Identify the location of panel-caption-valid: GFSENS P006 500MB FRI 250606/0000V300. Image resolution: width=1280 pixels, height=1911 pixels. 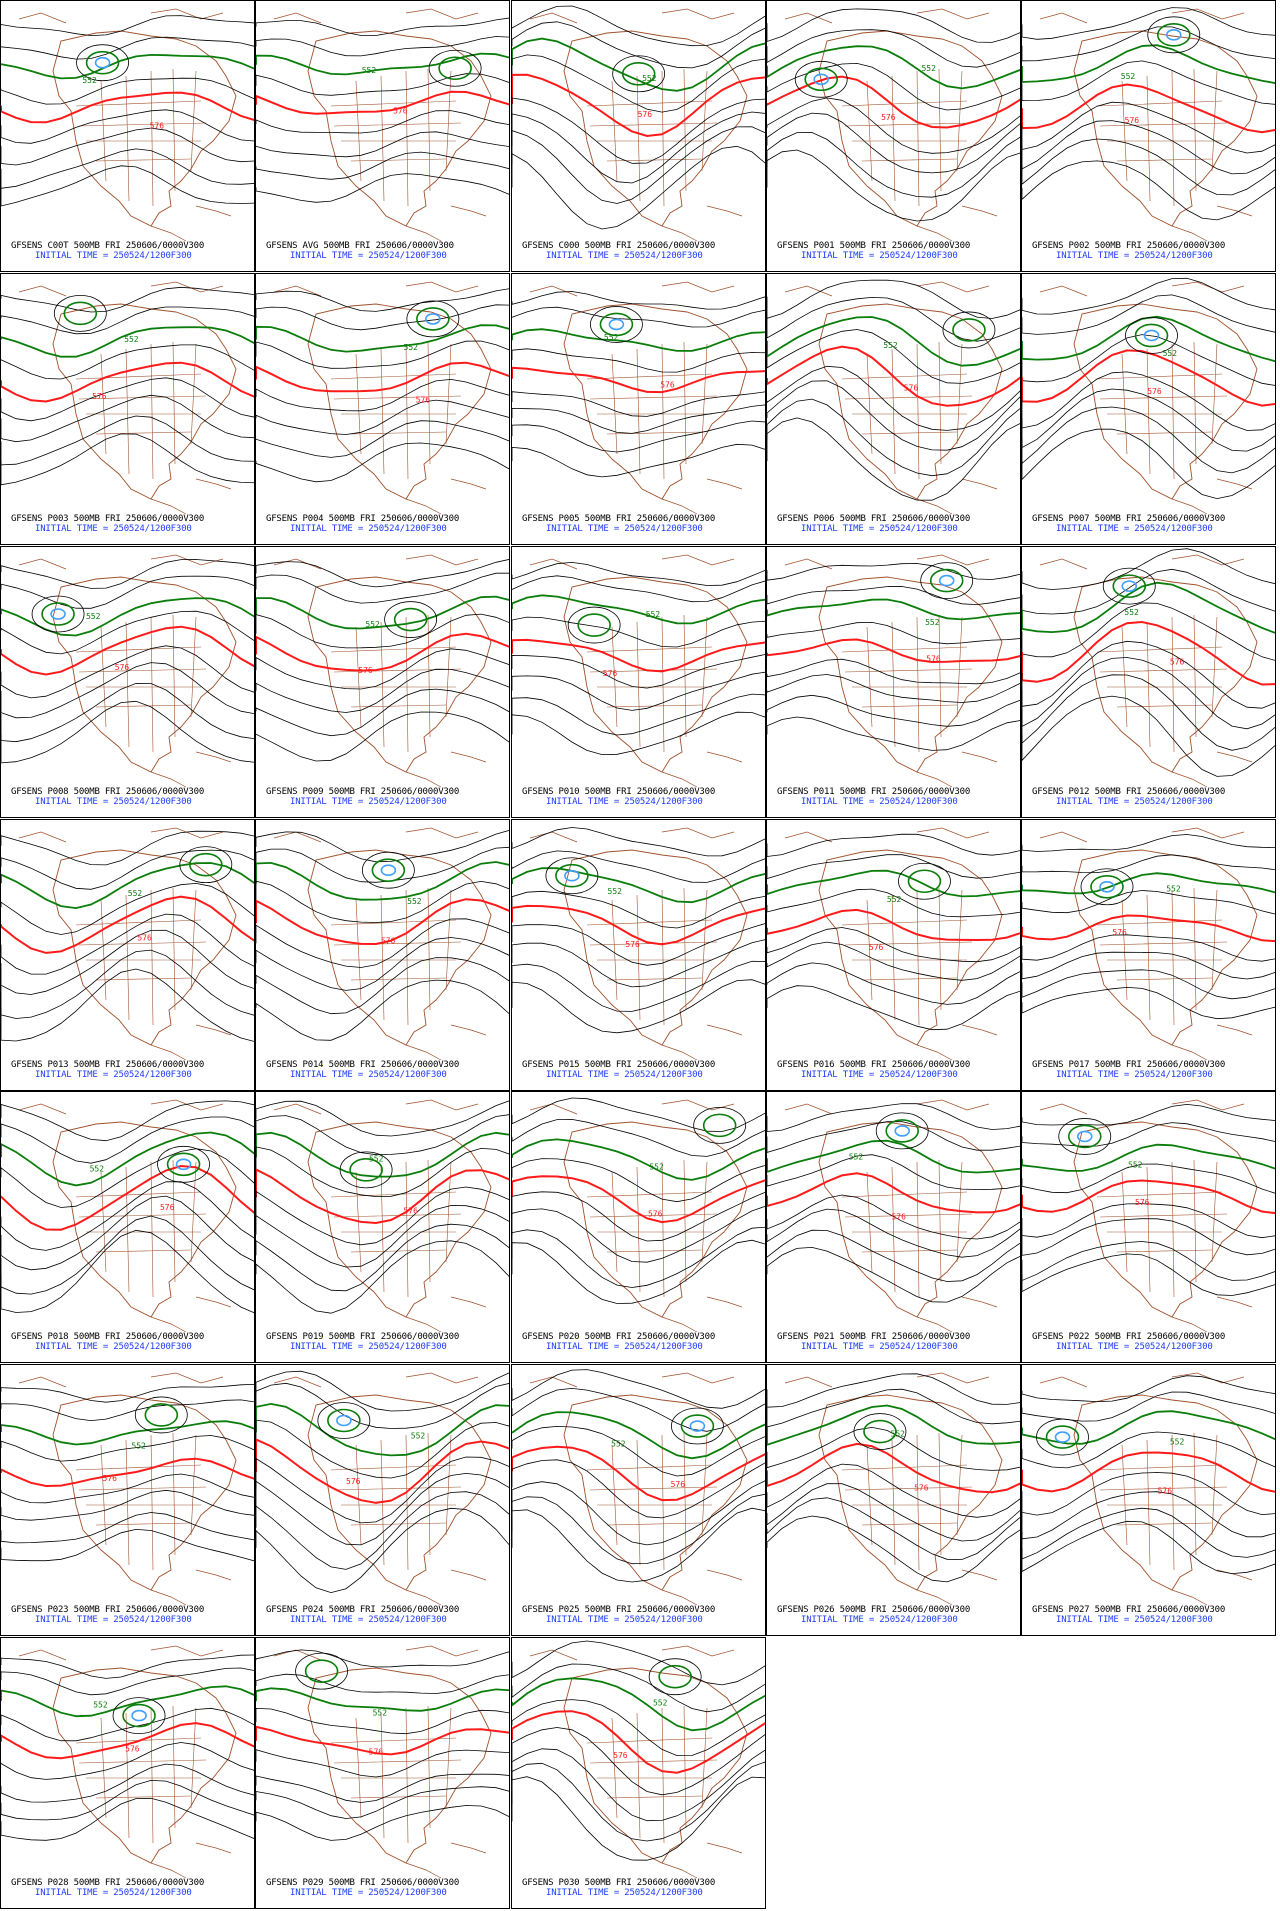
(874, 519).